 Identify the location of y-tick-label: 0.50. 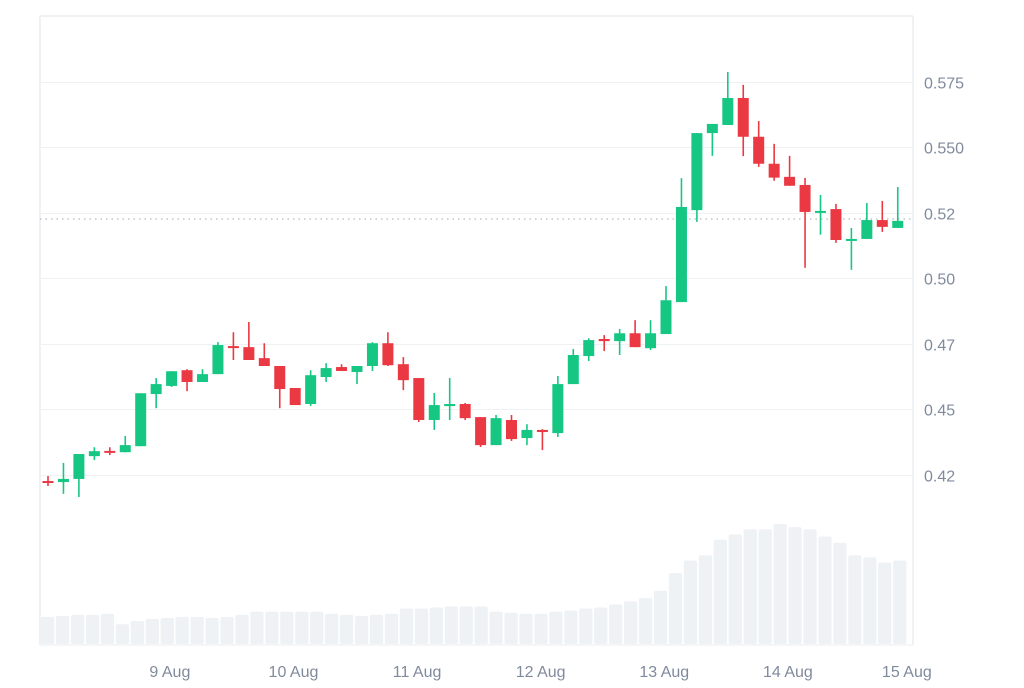
(939, 280).